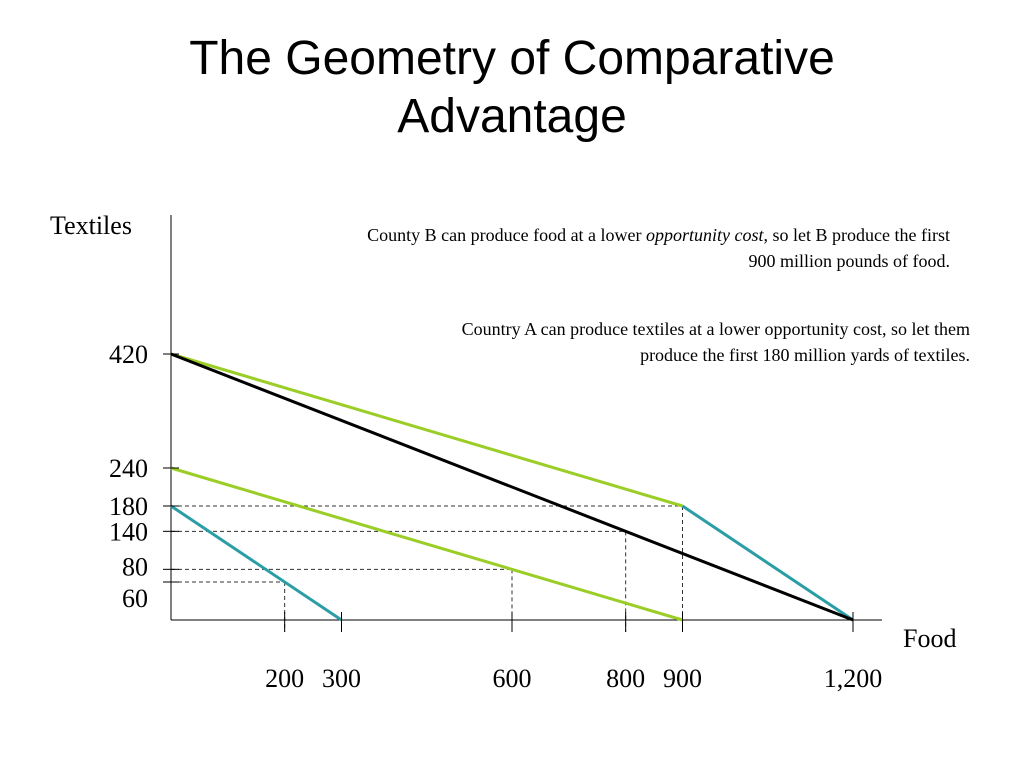 This screenshot has width=1024, height=768. What do you see at coordinates (512, 678) in the screenshot?
I see `x-tick-label-600: 600` at bounding box center [512, 678].